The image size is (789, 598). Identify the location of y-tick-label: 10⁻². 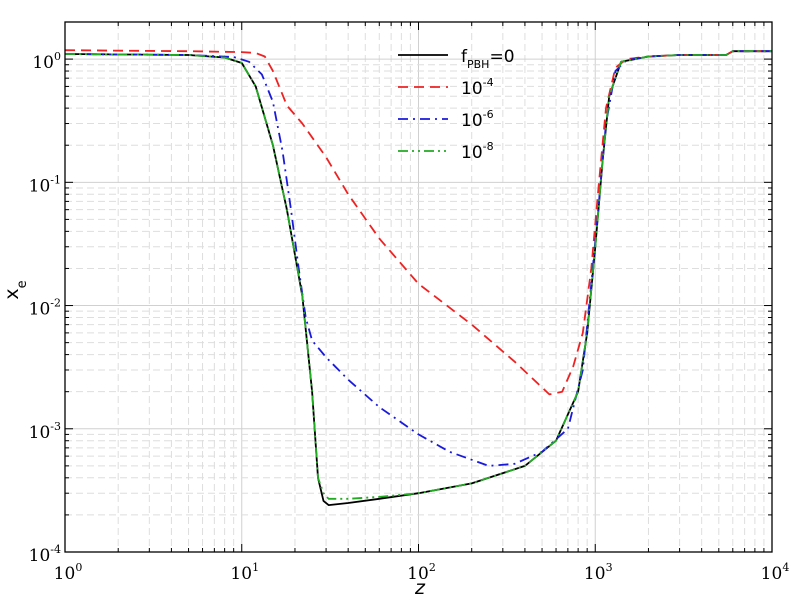
(45, 308).